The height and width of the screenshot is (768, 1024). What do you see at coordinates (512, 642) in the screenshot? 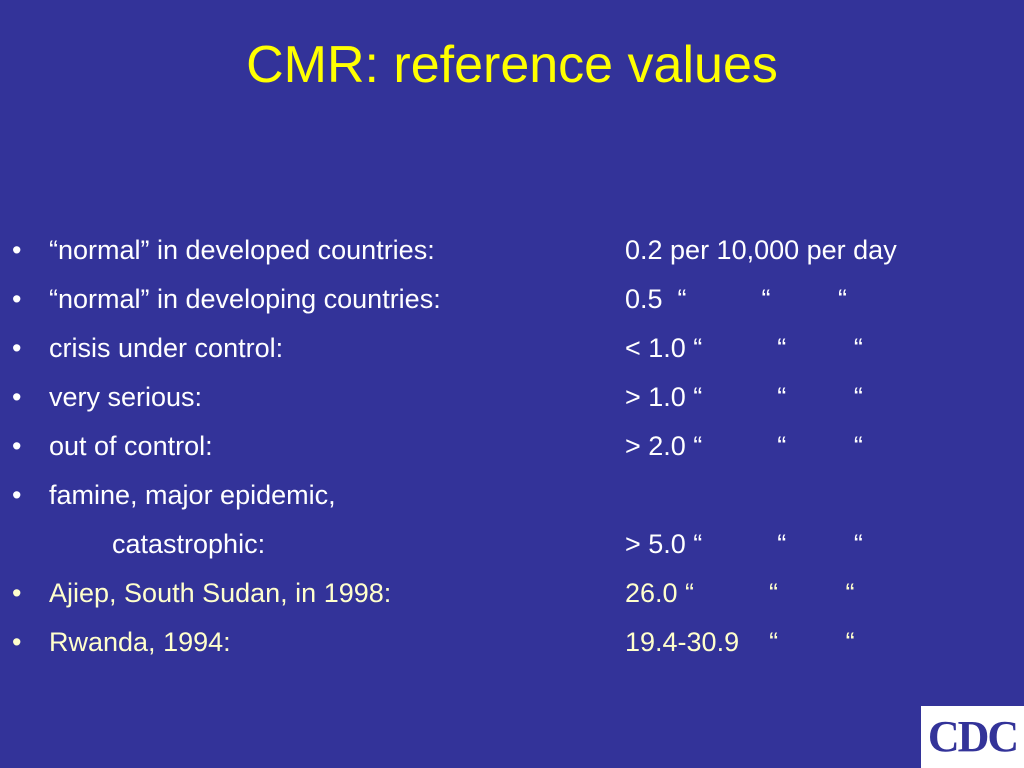
I see `list-item-highlight: • Rwanda, 1994: 19.4-30.9 “ “` at bounding box center [512, 642].